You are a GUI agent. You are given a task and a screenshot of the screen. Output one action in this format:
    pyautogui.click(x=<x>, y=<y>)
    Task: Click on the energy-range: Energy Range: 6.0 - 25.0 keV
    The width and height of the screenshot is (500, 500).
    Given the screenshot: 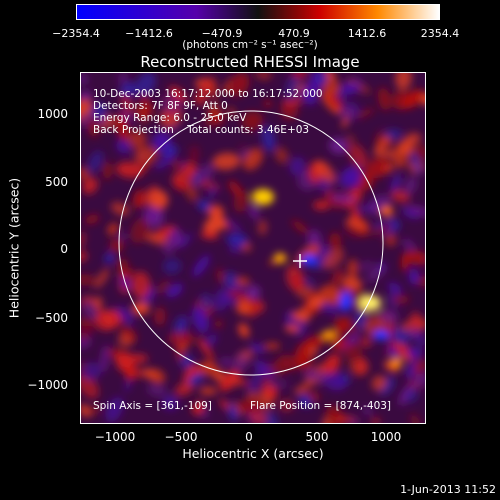 What is the action you would take?
    pyautogui.click(x=170, y=118)
    